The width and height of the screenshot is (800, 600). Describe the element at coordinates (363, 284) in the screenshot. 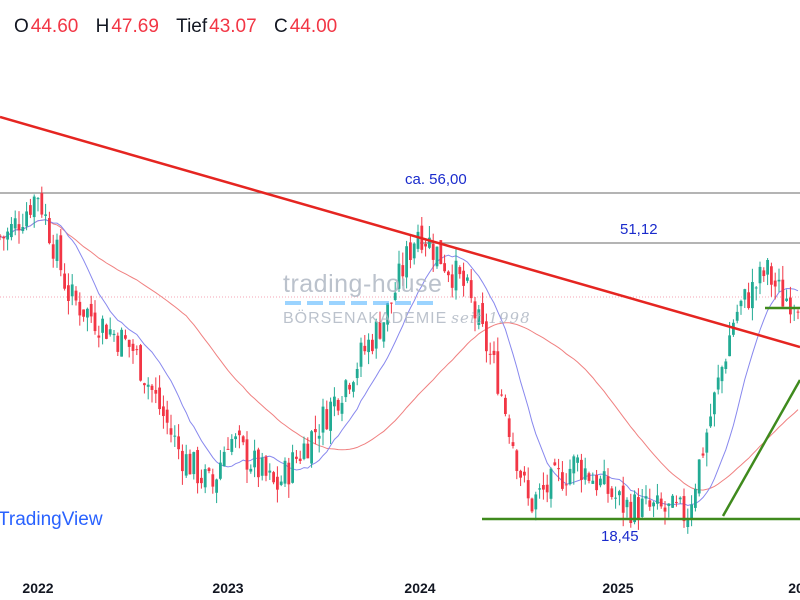

I see `watermark-brand: trading-house` at that location.